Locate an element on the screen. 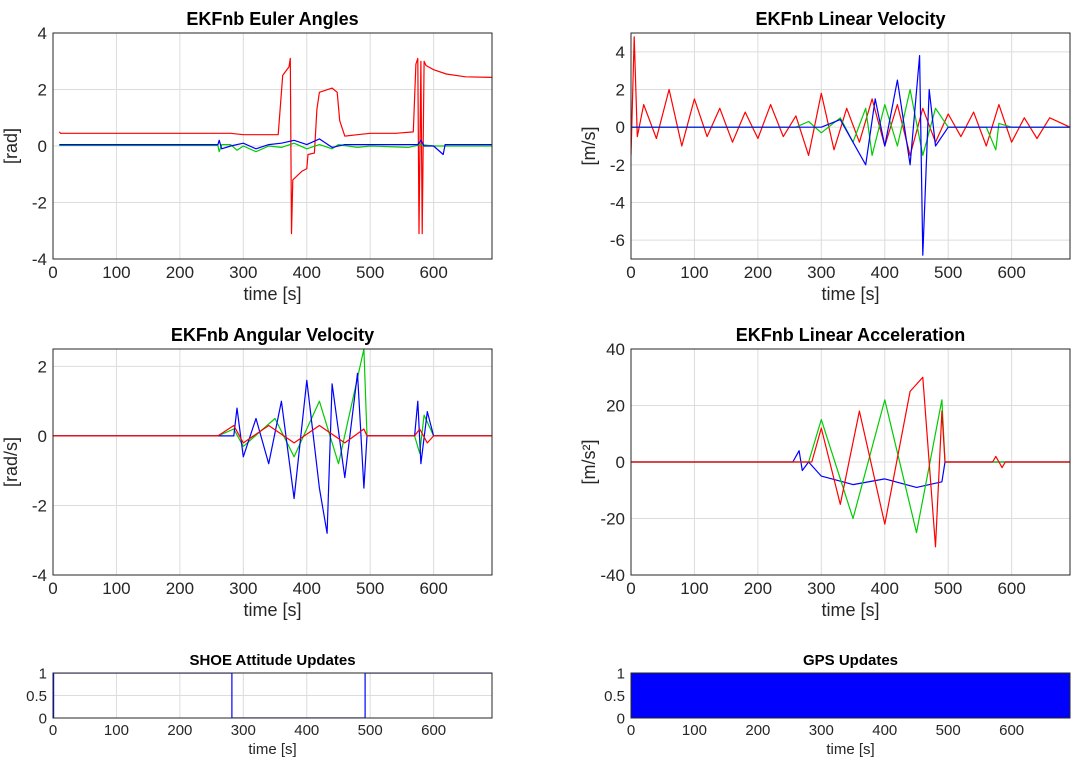  y-tick-label: 40 is located at coordinates (615, 349).